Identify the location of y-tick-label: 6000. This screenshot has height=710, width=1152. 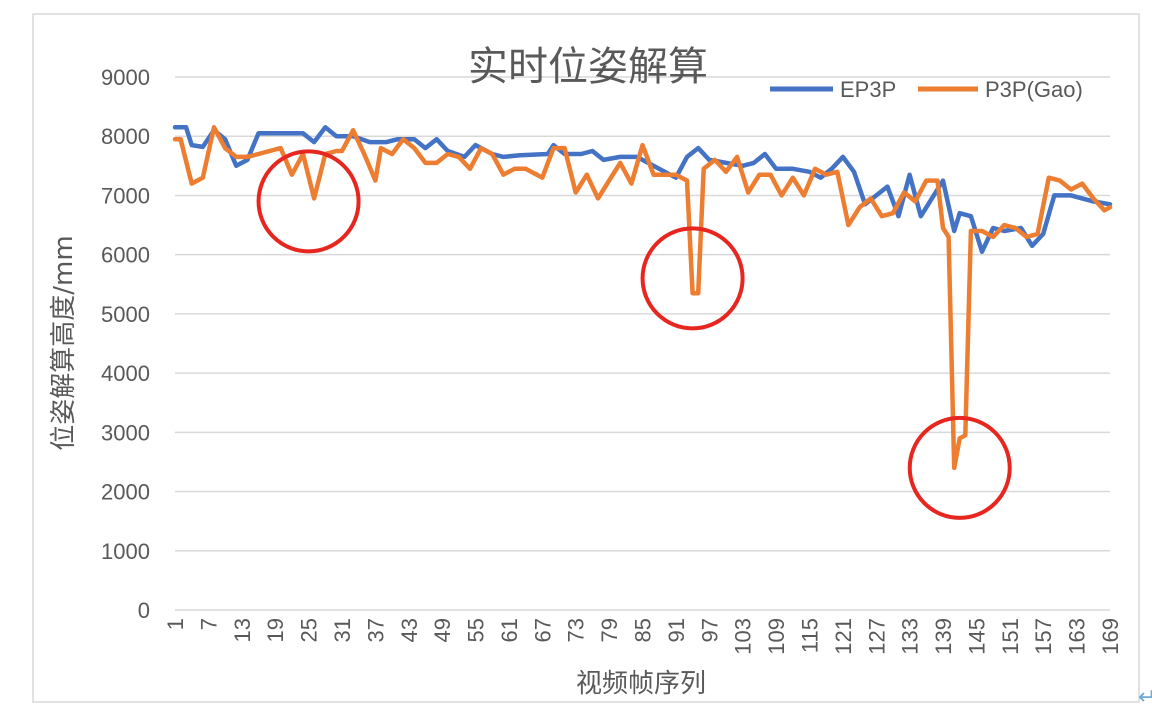
(125, 255).